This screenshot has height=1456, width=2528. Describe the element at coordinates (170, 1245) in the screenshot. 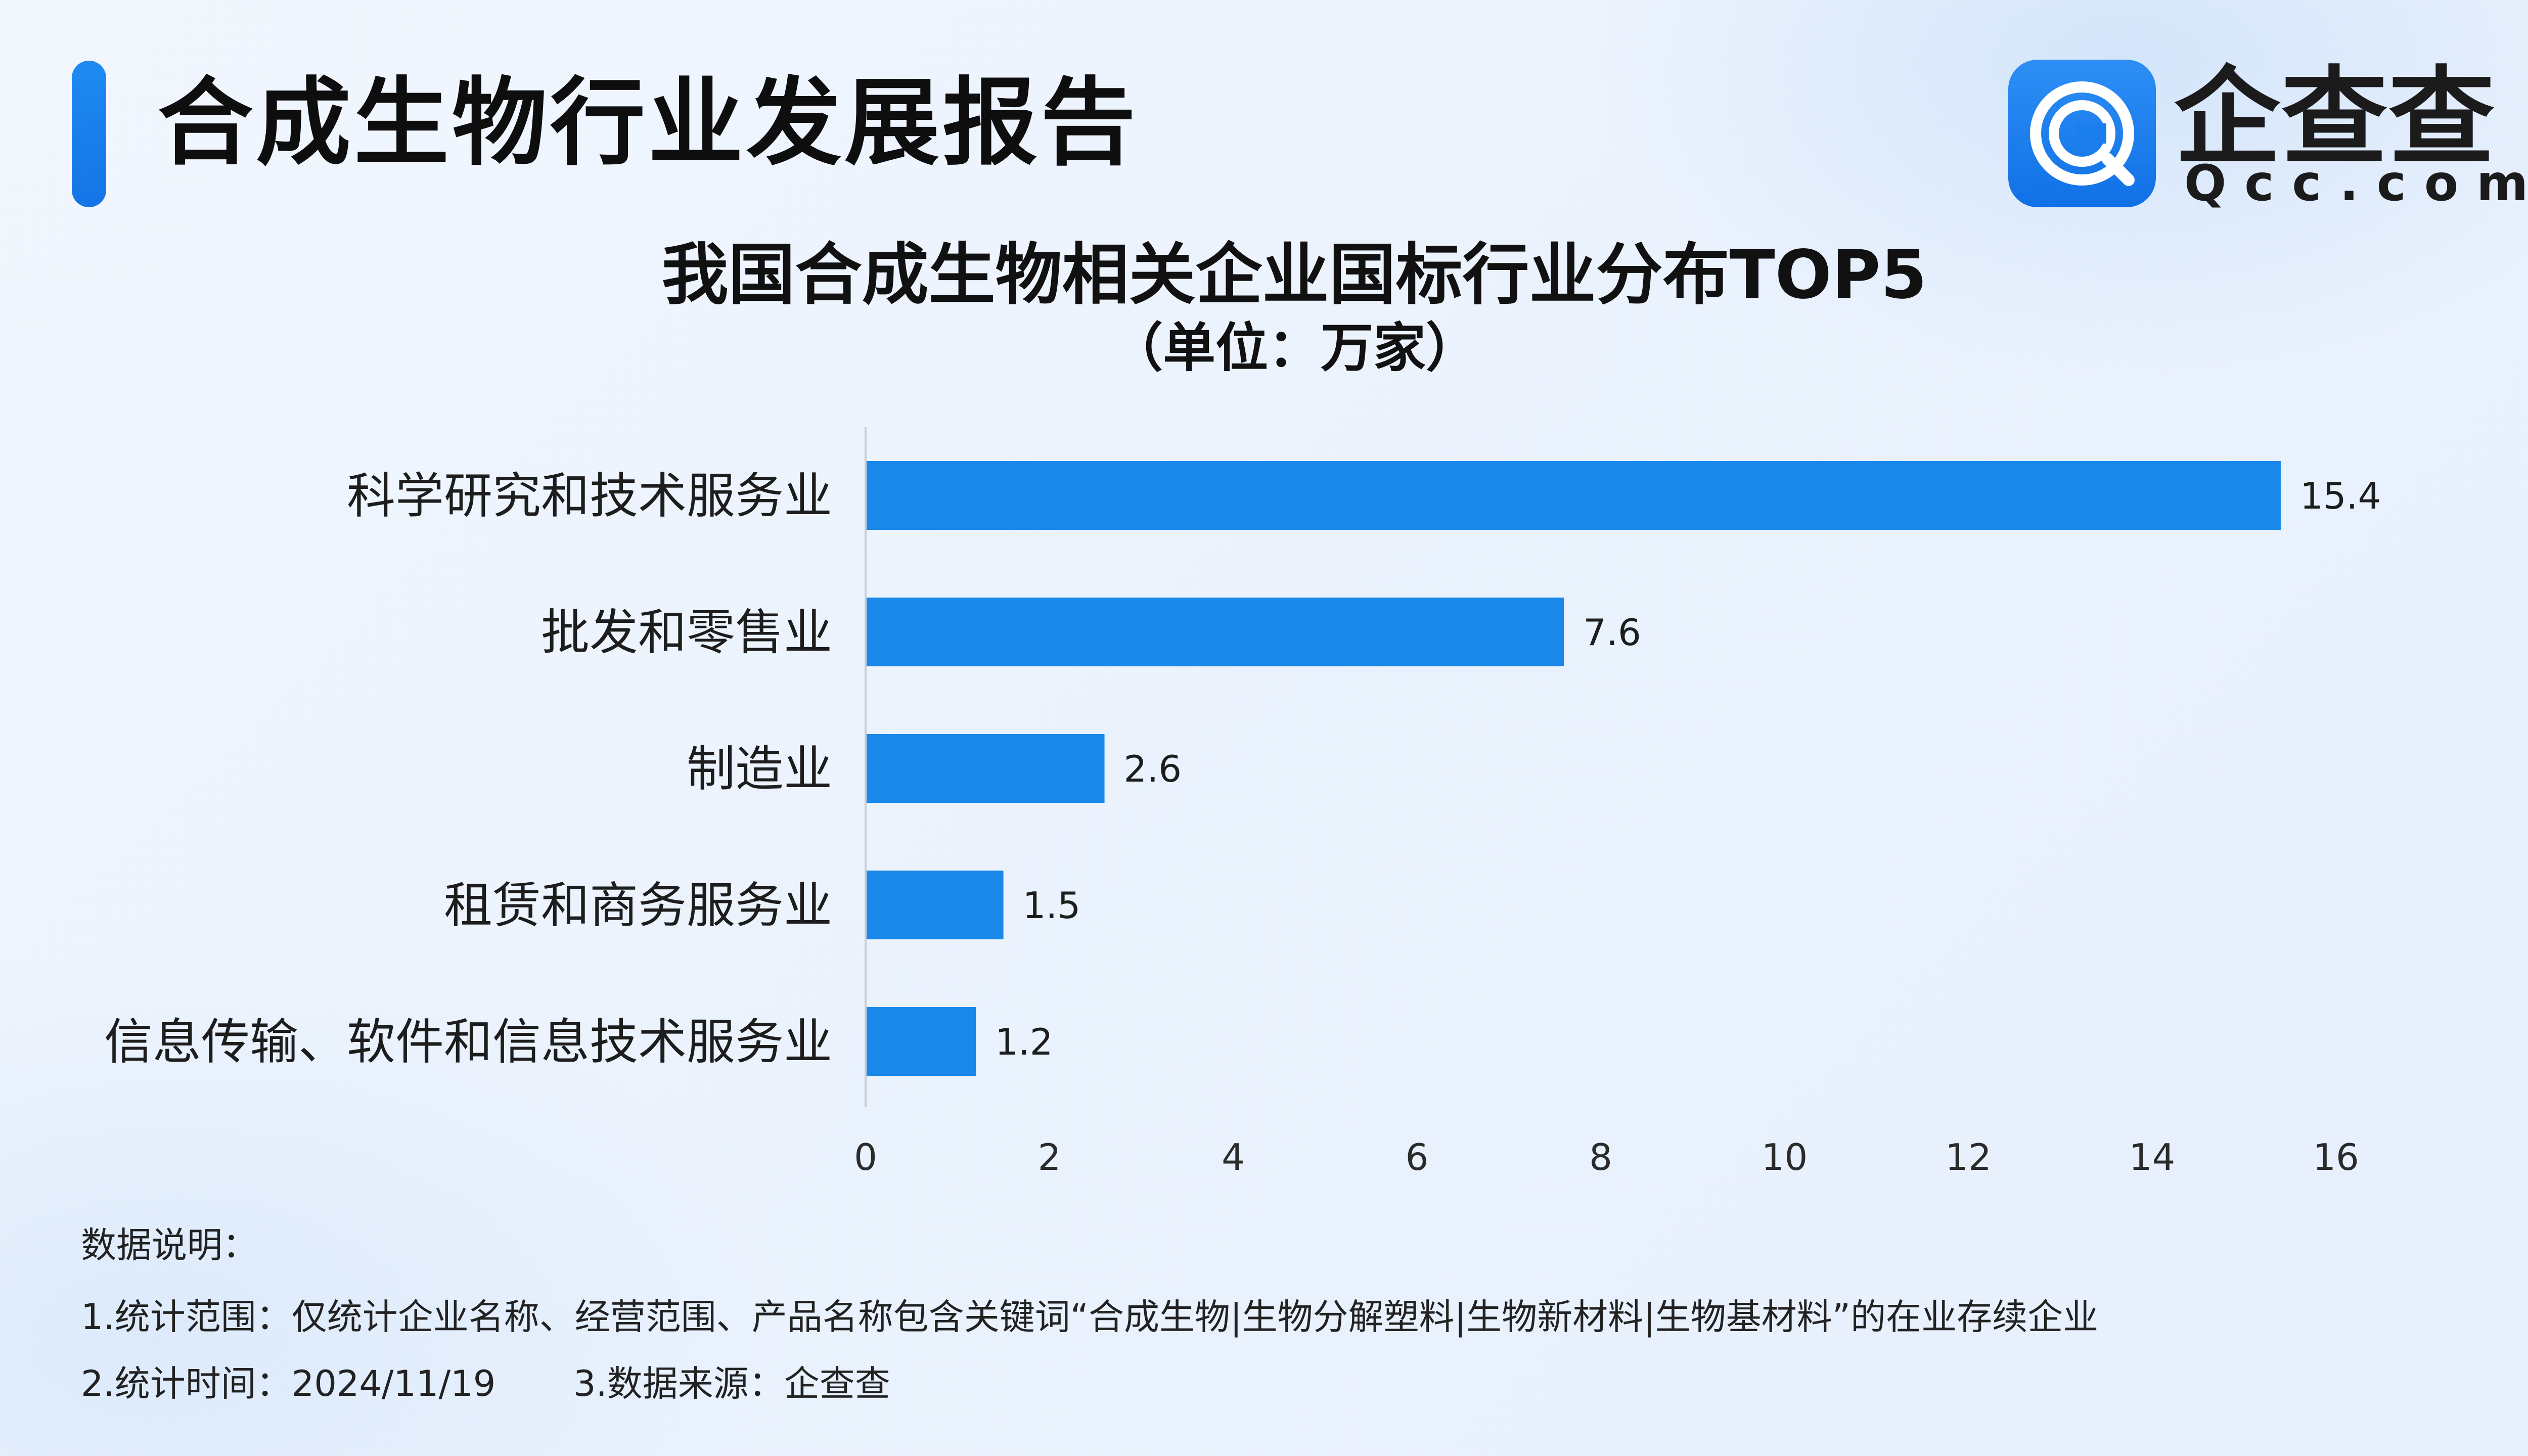

I see `notes-heading: 数据说明：` at that location.